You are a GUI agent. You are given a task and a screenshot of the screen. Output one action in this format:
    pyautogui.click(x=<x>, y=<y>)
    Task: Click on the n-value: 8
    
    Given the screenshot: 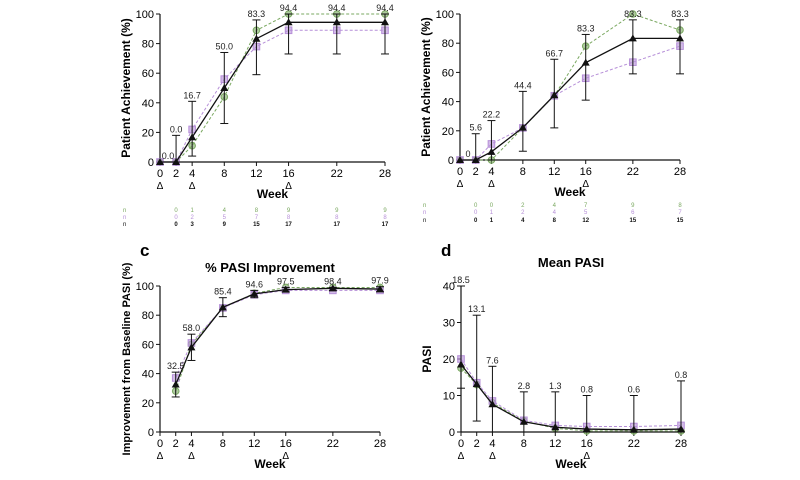 What is the action you would take?
    pyautogui.click(x=680, y=206)
    